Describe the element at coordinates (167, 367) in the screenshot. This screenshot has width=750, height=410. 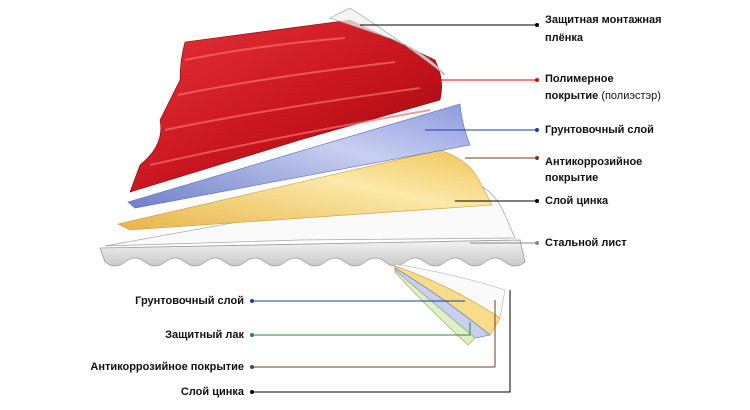
I see `label: Антикоррозийное покрытие` at that location.